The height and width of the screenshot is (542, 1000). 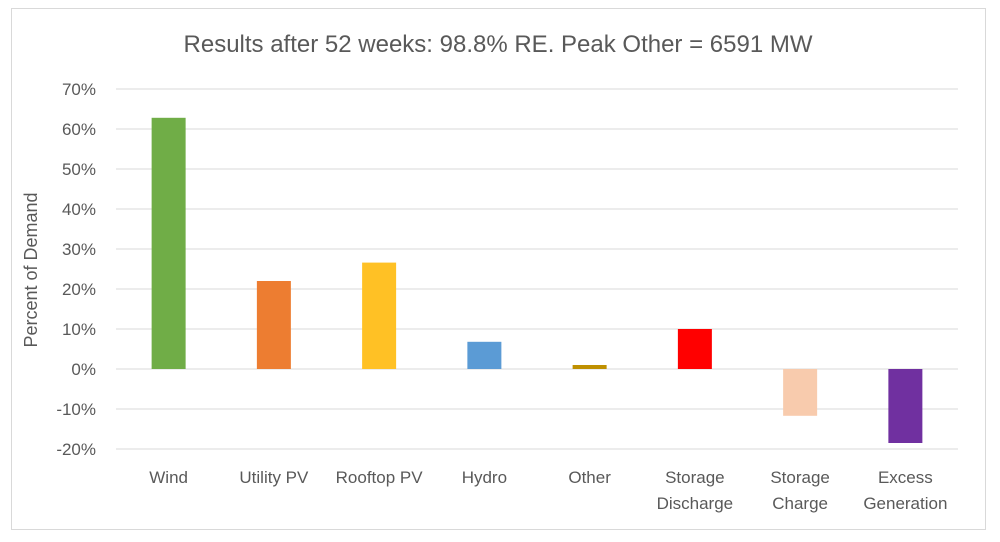 I want to click on x-tick-label: Storage Charge, so click(x=800, y=490).